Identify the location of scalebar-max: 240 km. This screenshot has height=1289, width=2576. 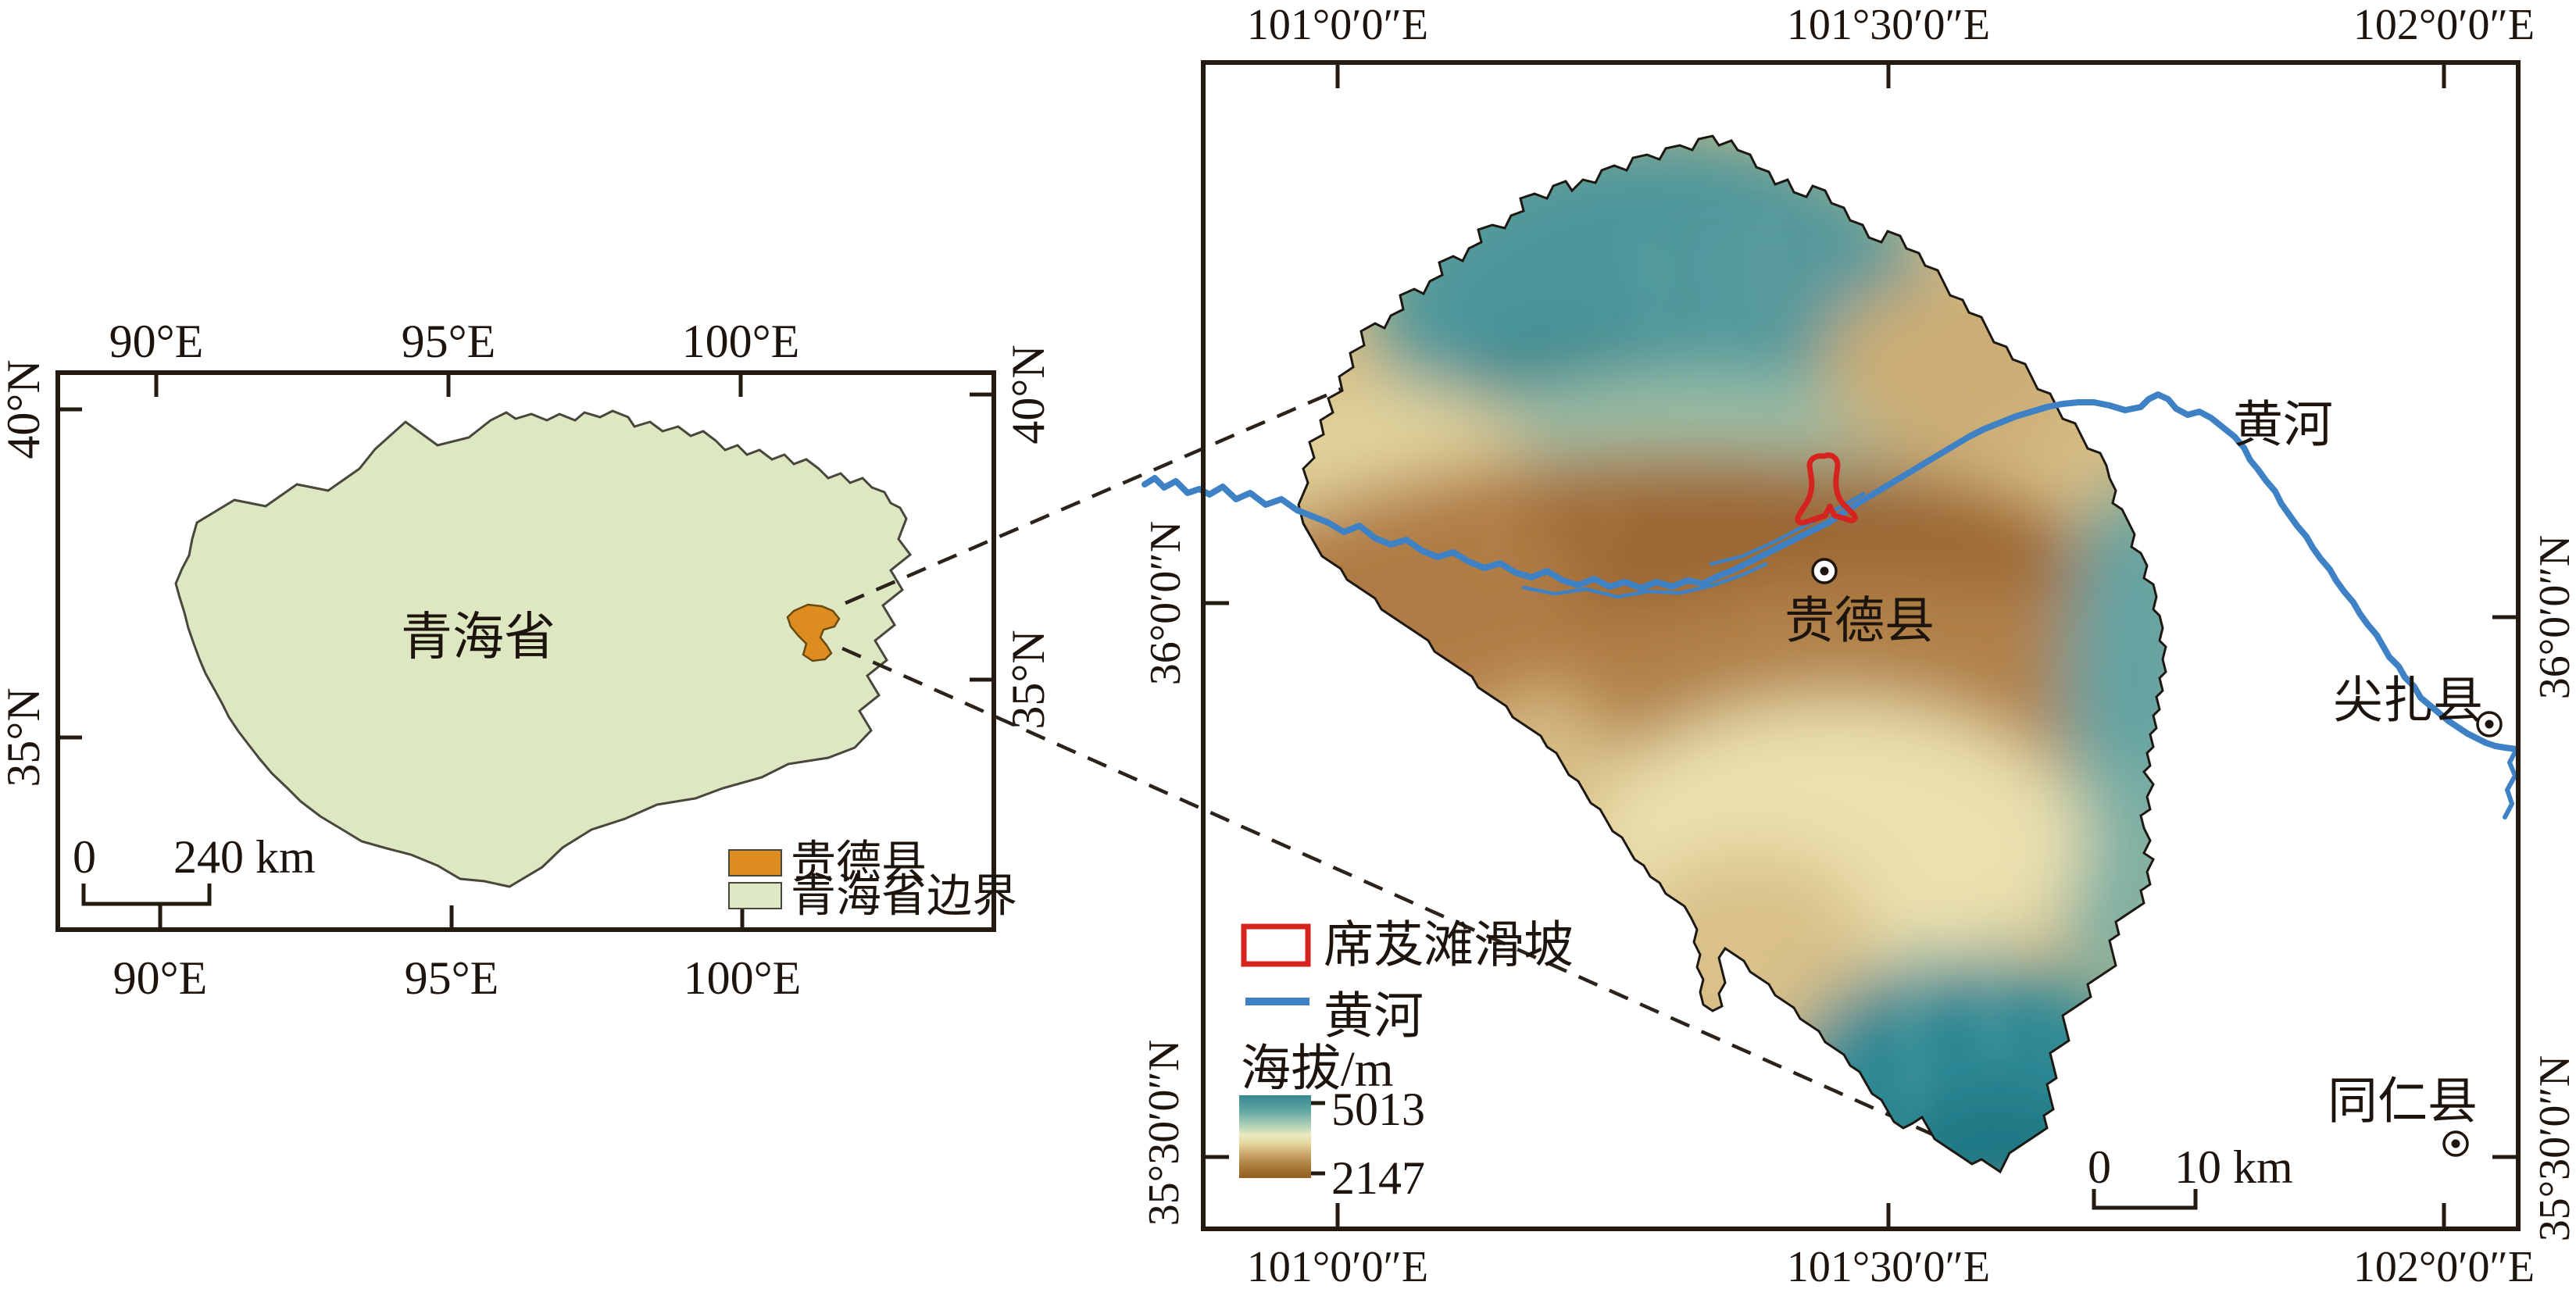
(245, 857).